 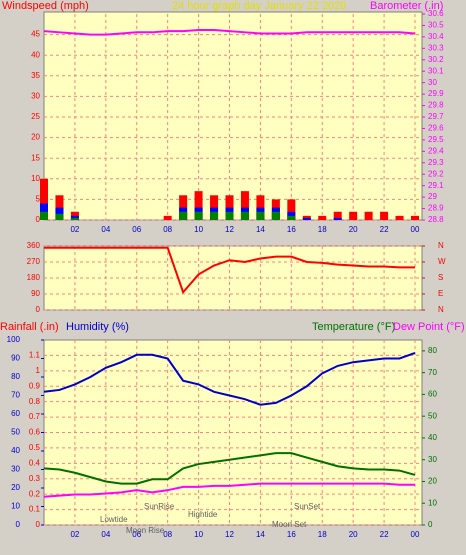 What do you see at coordinates (35, 34) in the screenshot?
I see `tick-label: 45` at bounding box center [35, 34].